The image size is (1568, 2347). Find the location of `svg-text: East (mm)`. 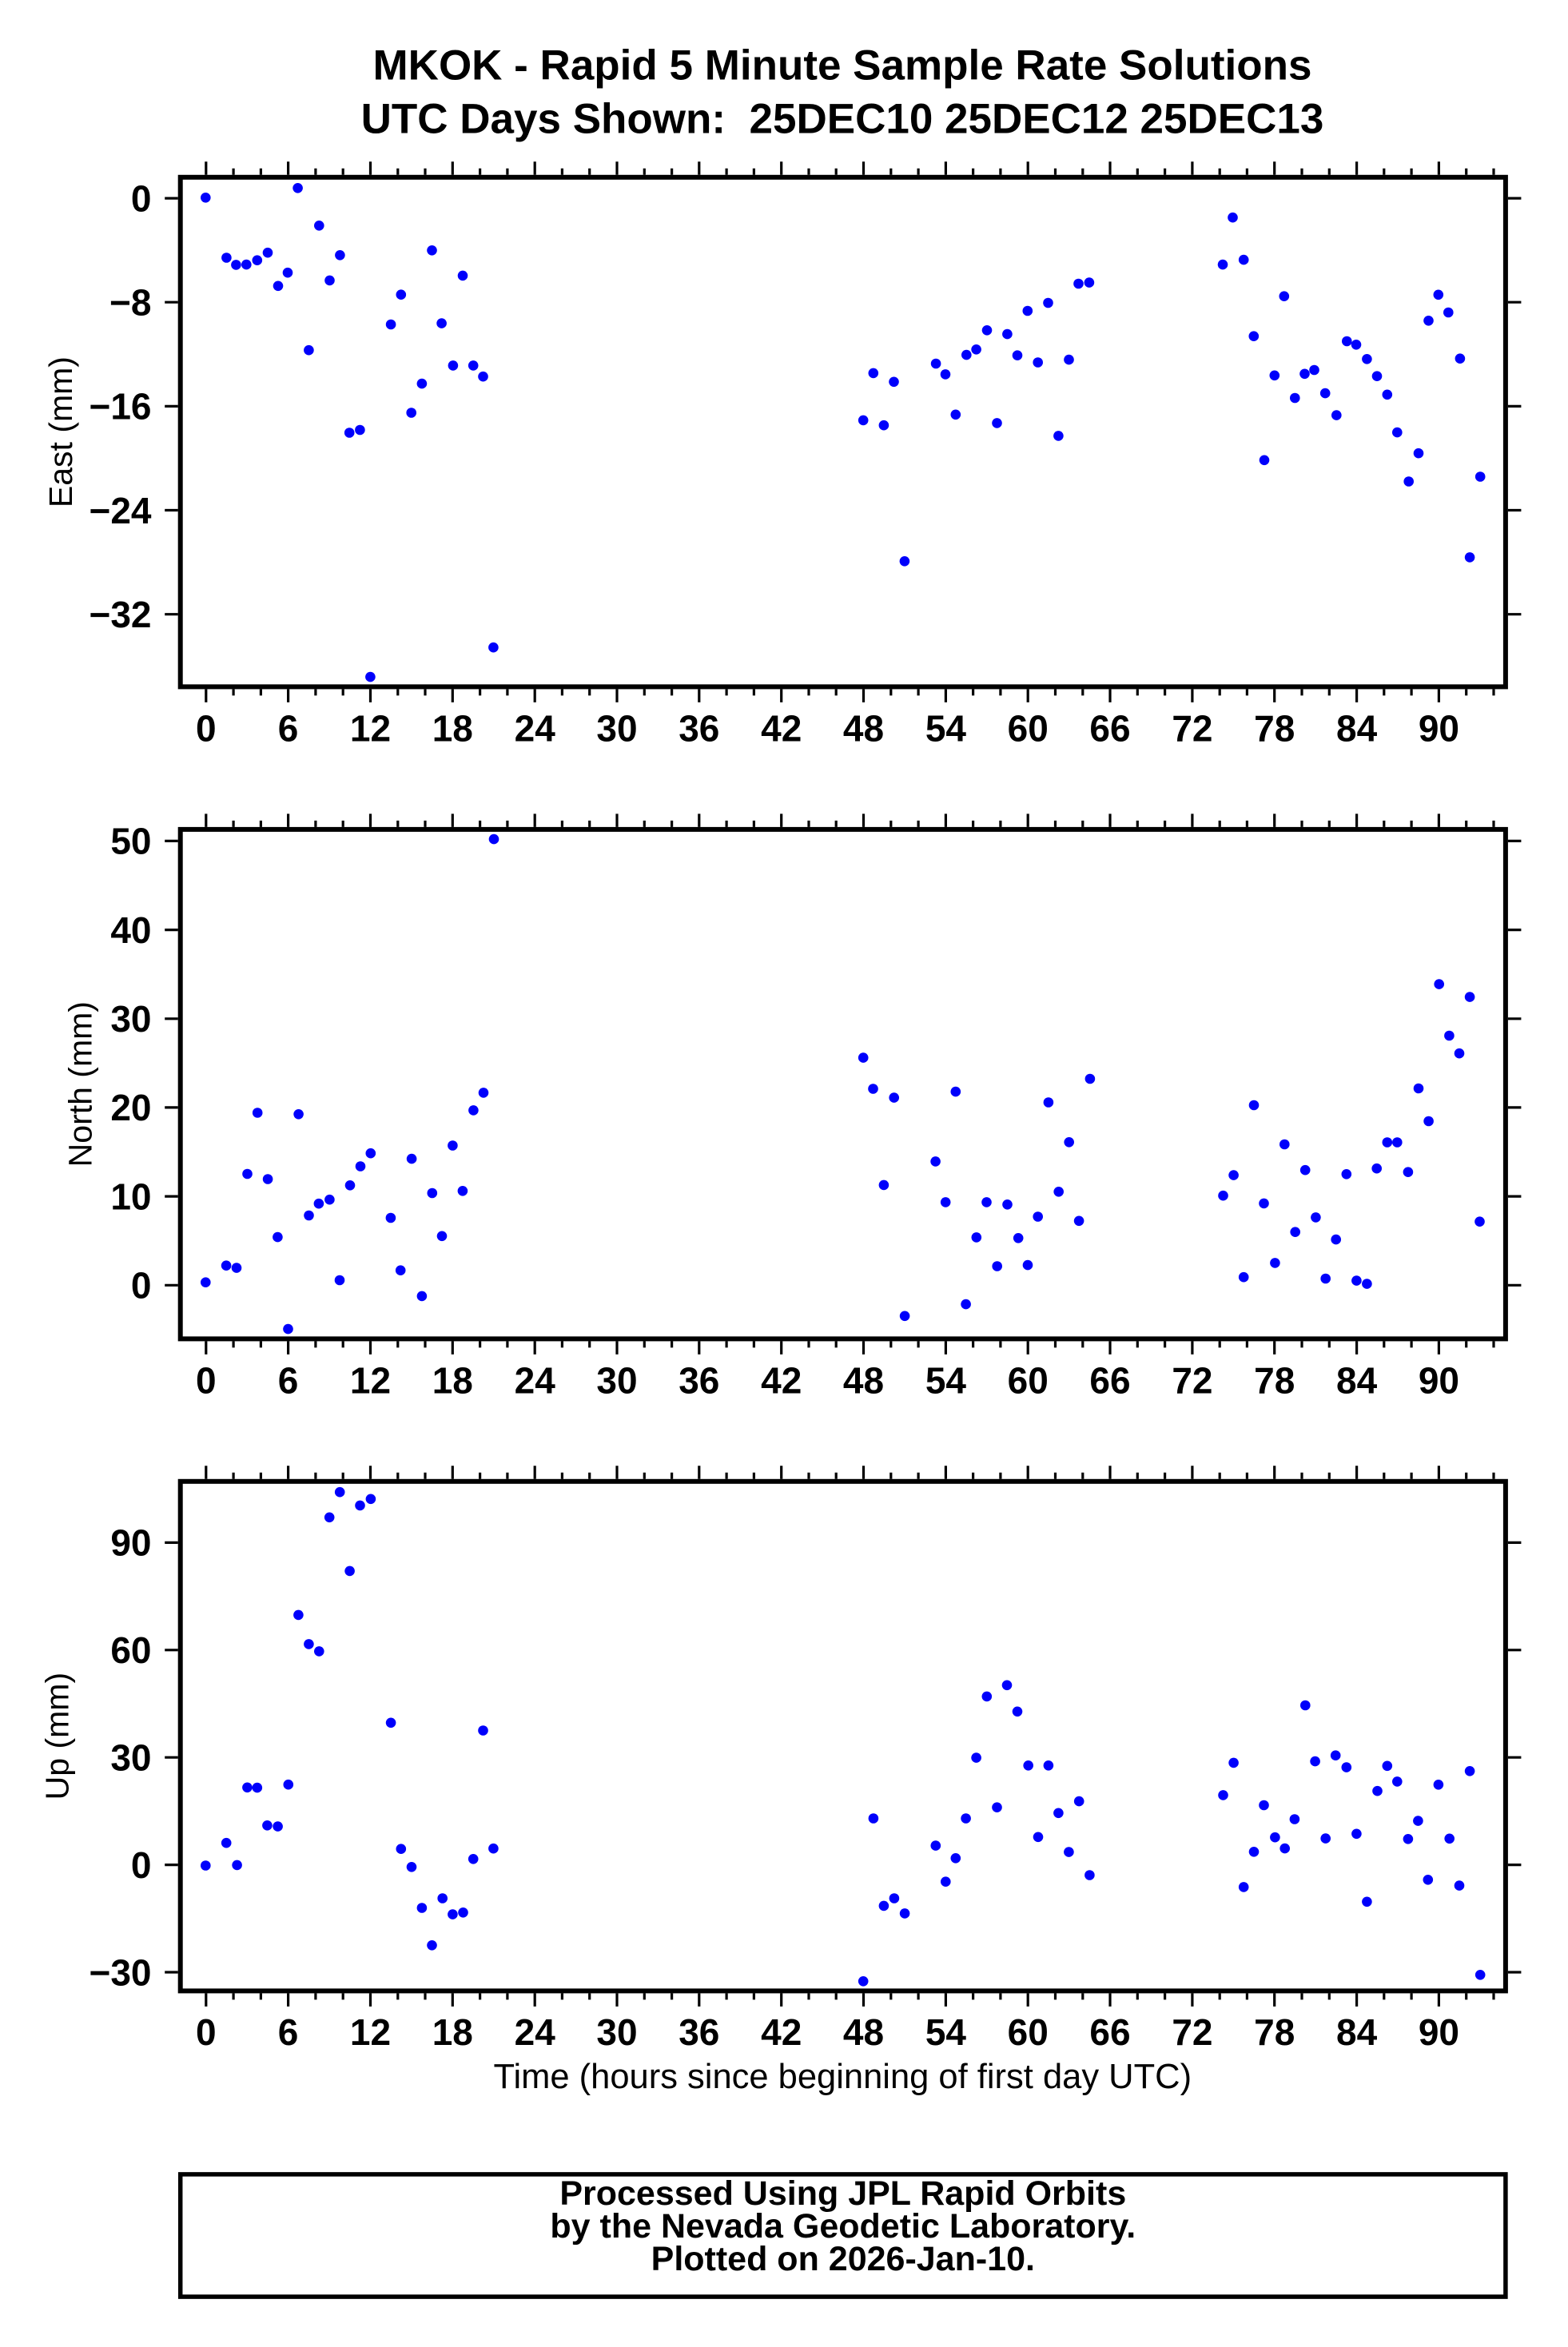

svg-text: East (mm) is located at coordinates (60, 432).